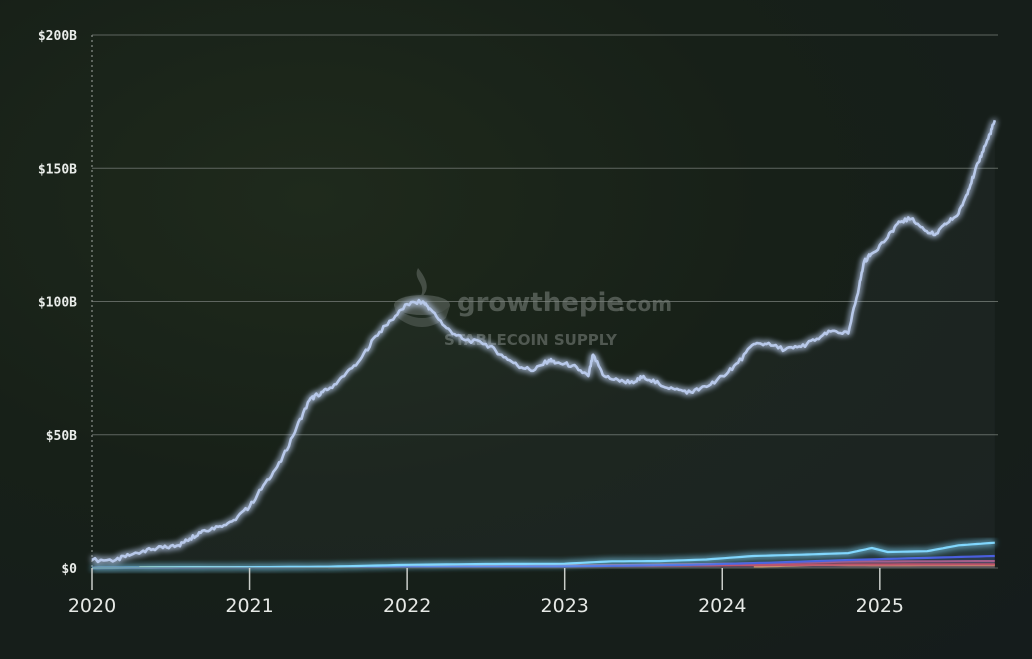 This screenshot has height=659, width=1032. I want to click on x-axis-ticks: 2020 2021 2022 2023 2024 2025, so click(486, 592).